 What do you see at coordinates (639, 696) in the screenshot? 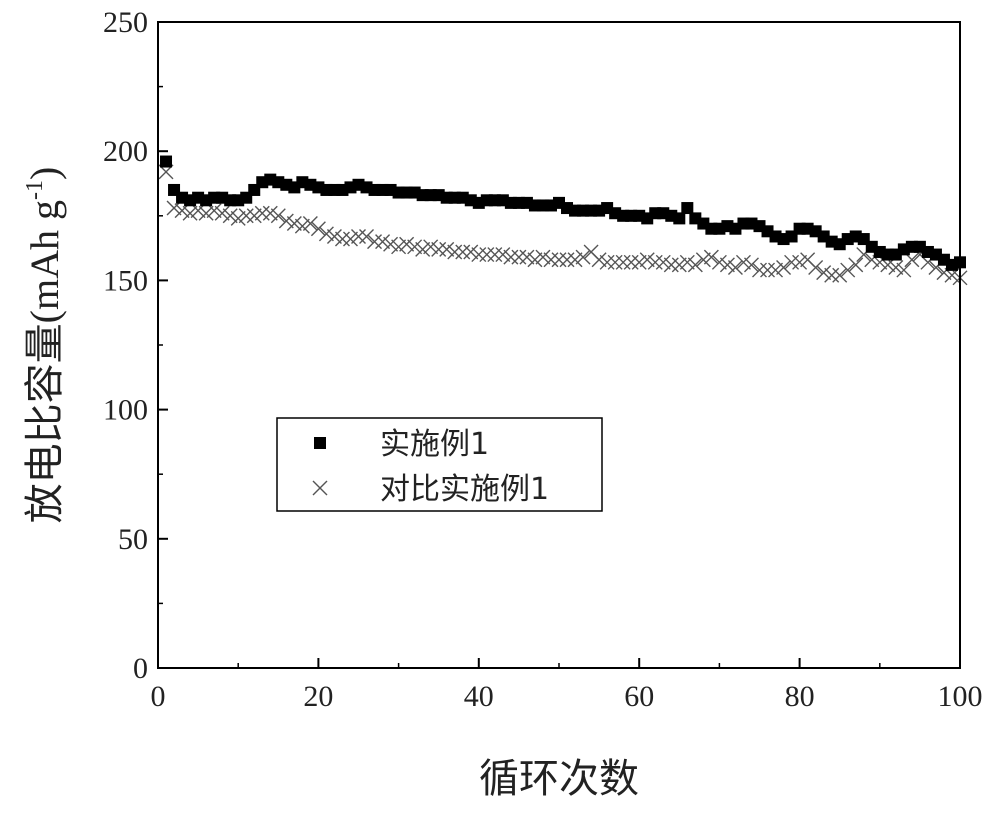
I see `x-tick-label: 60` at bounding box center [639, 696].